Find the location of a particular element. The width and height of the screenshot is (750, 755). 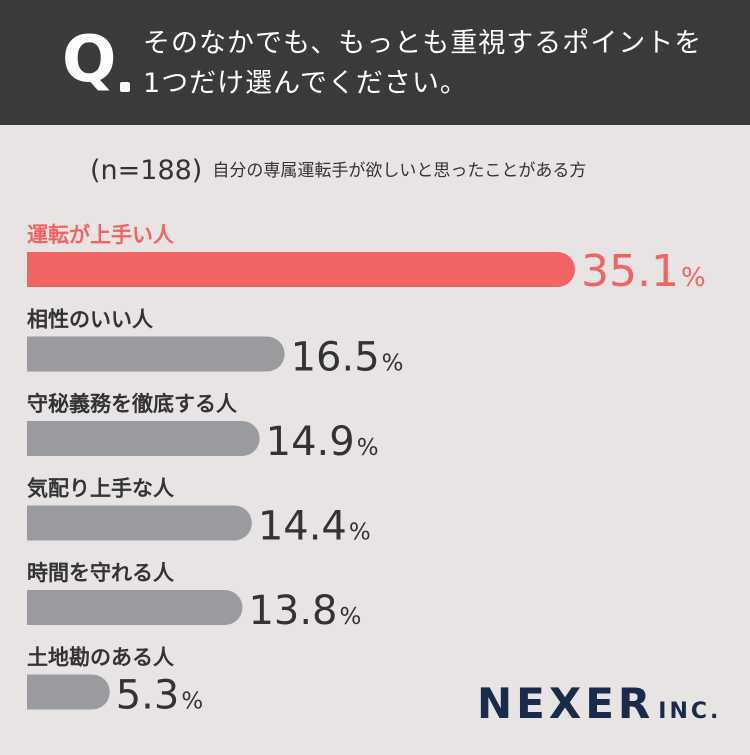

category-label: 相性のいい人 is located at coordinates (90, 320).